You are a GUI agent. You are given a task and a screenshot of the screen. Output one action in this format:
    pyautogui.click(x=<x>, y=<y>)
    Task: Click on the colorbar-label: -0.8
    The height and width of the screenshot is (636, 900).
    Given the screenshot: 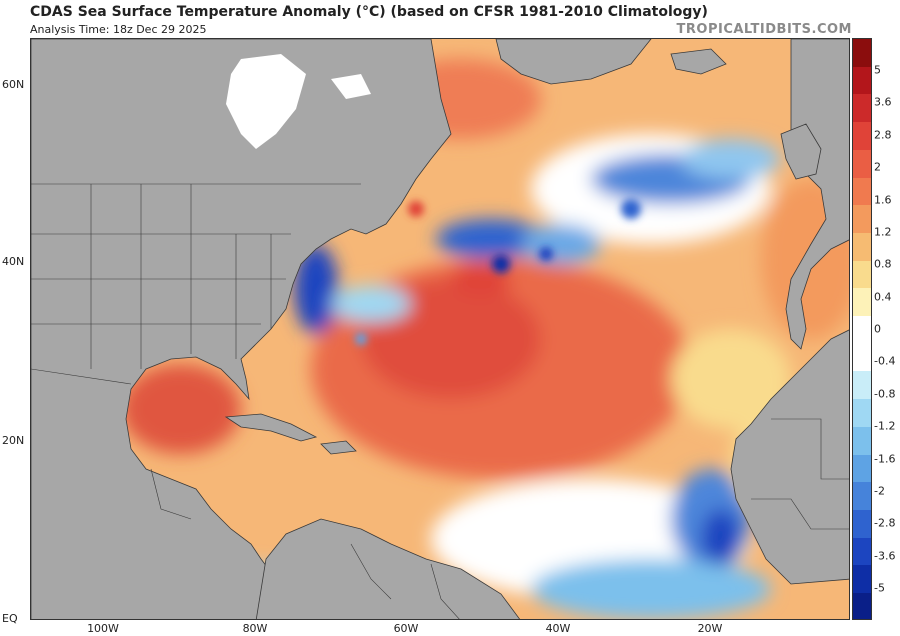 What is the action you would take?
    pyautogui.click(x=885, y=394)
    